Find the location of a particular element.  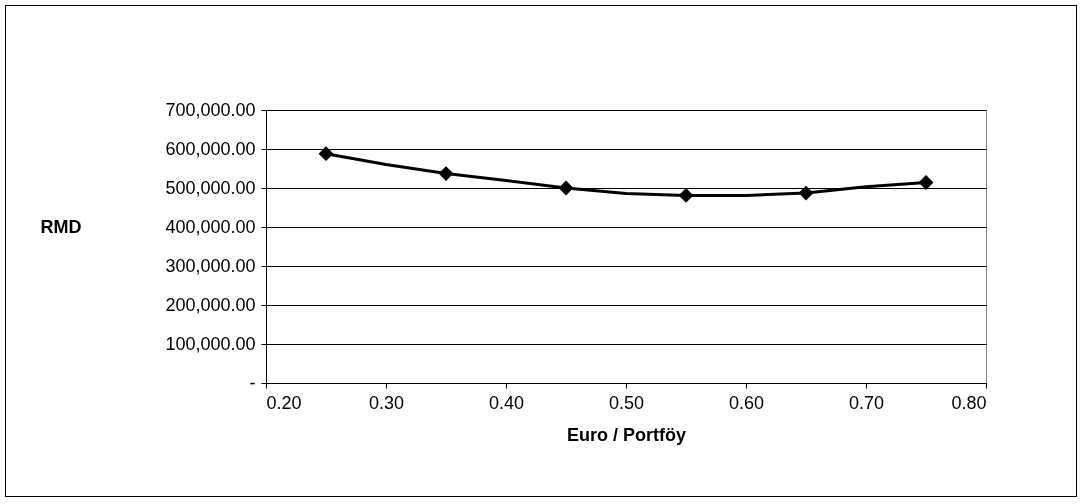

y-axis-title: RMD is located at coordinates (61, 226).